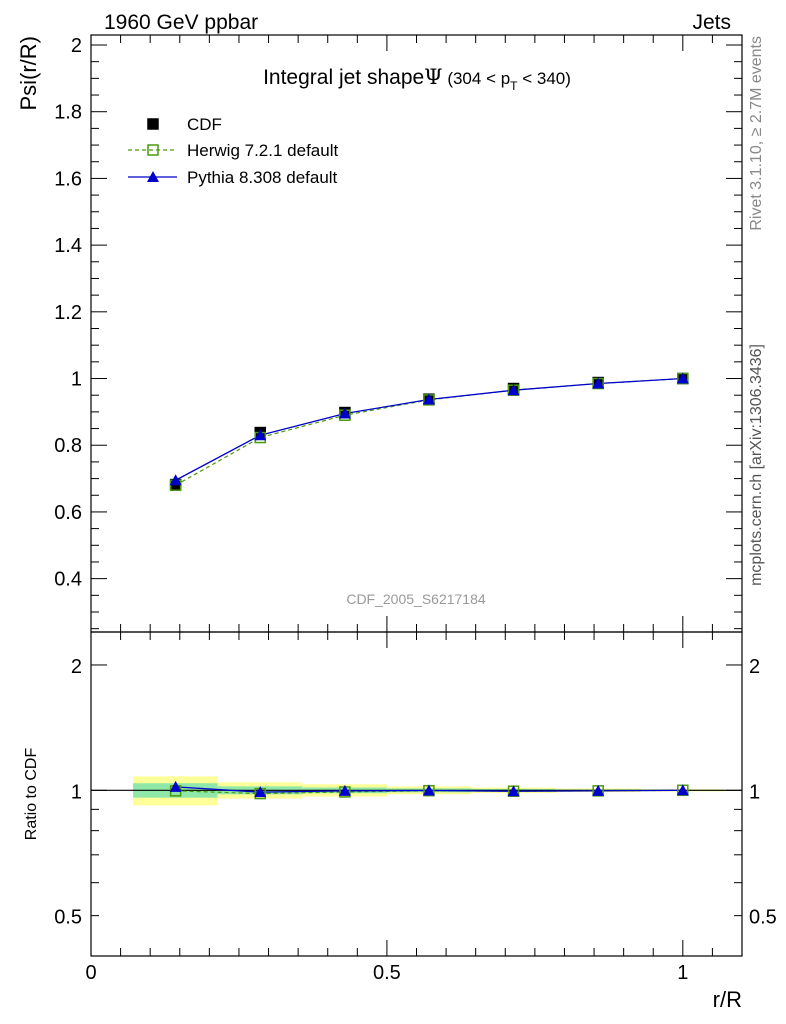 This screenshot has height=1024, width=786. Describe the element at coordinates (711, 22) in the screenshot. I see `process-label: Jets` at that location.